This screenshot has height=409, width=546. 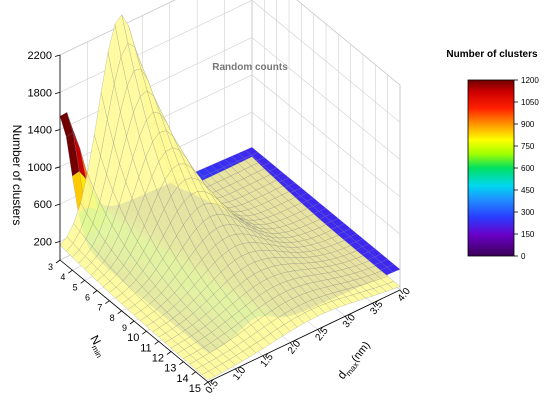 What do you see at coordinates (170, 369) in the screenshot?
I see `x-tick-label: 13` at bounding box center [170, 369].